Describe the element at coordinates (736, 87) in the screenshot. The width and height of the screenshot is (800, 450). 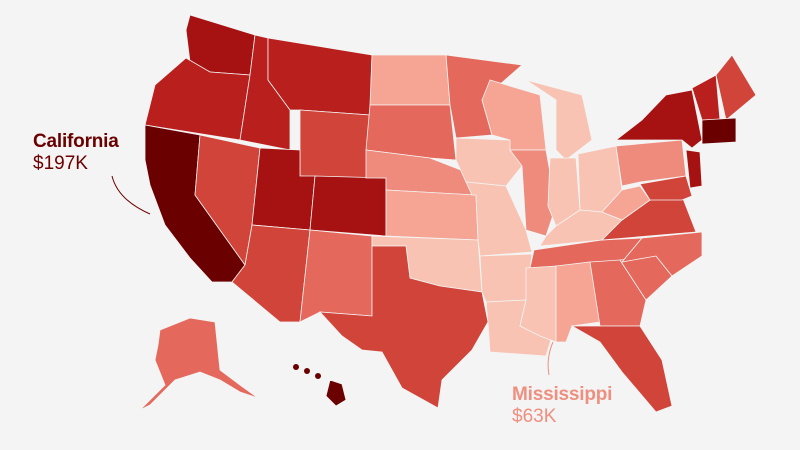
I see `state-maine` at that location.